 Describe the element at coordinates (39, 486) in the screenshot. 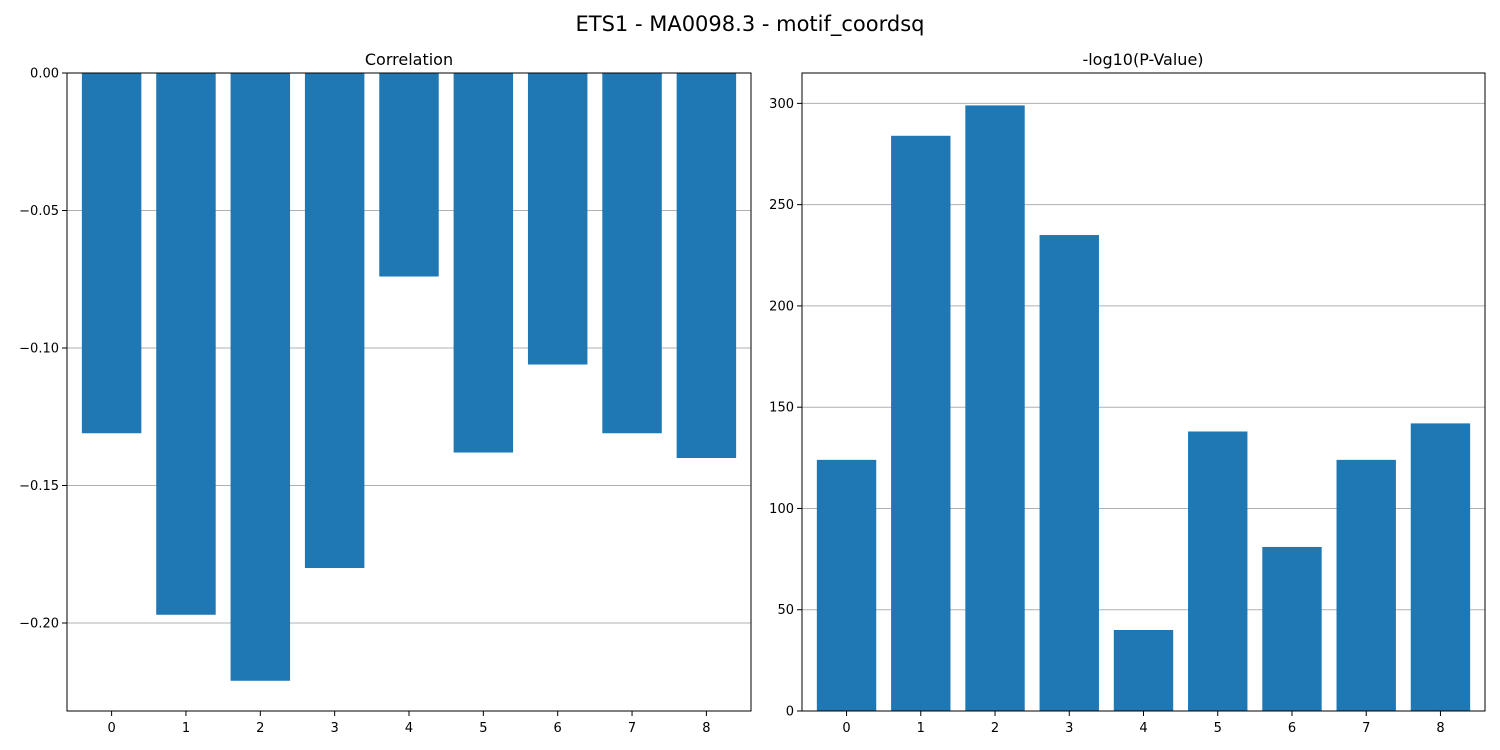

I see `correlation-ytick-label: −0.15` at that location.